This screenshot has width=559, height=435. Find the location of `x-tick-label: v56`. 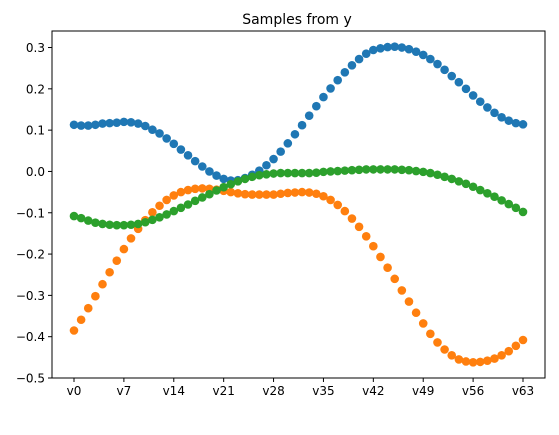

x-tick-label: v56 is located at coordinates (473, 391).